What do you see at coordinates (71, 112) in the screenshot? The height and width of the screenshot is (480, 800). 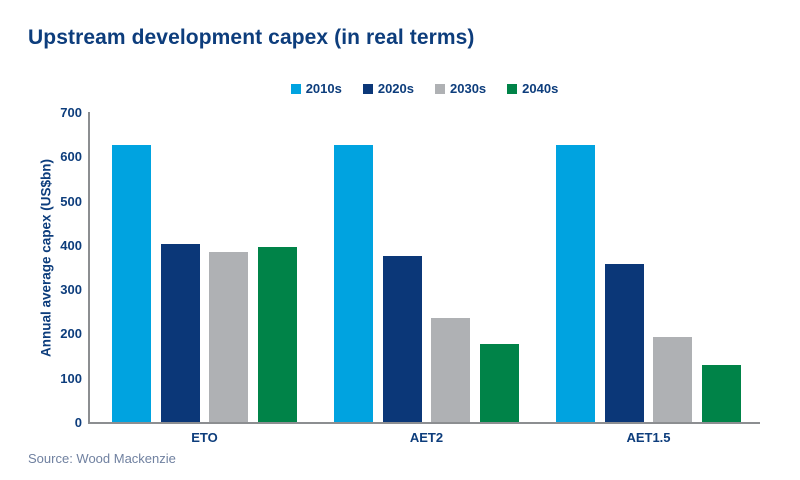 I see `y-tick-label-700: 700` at bounding box center [71, 112].